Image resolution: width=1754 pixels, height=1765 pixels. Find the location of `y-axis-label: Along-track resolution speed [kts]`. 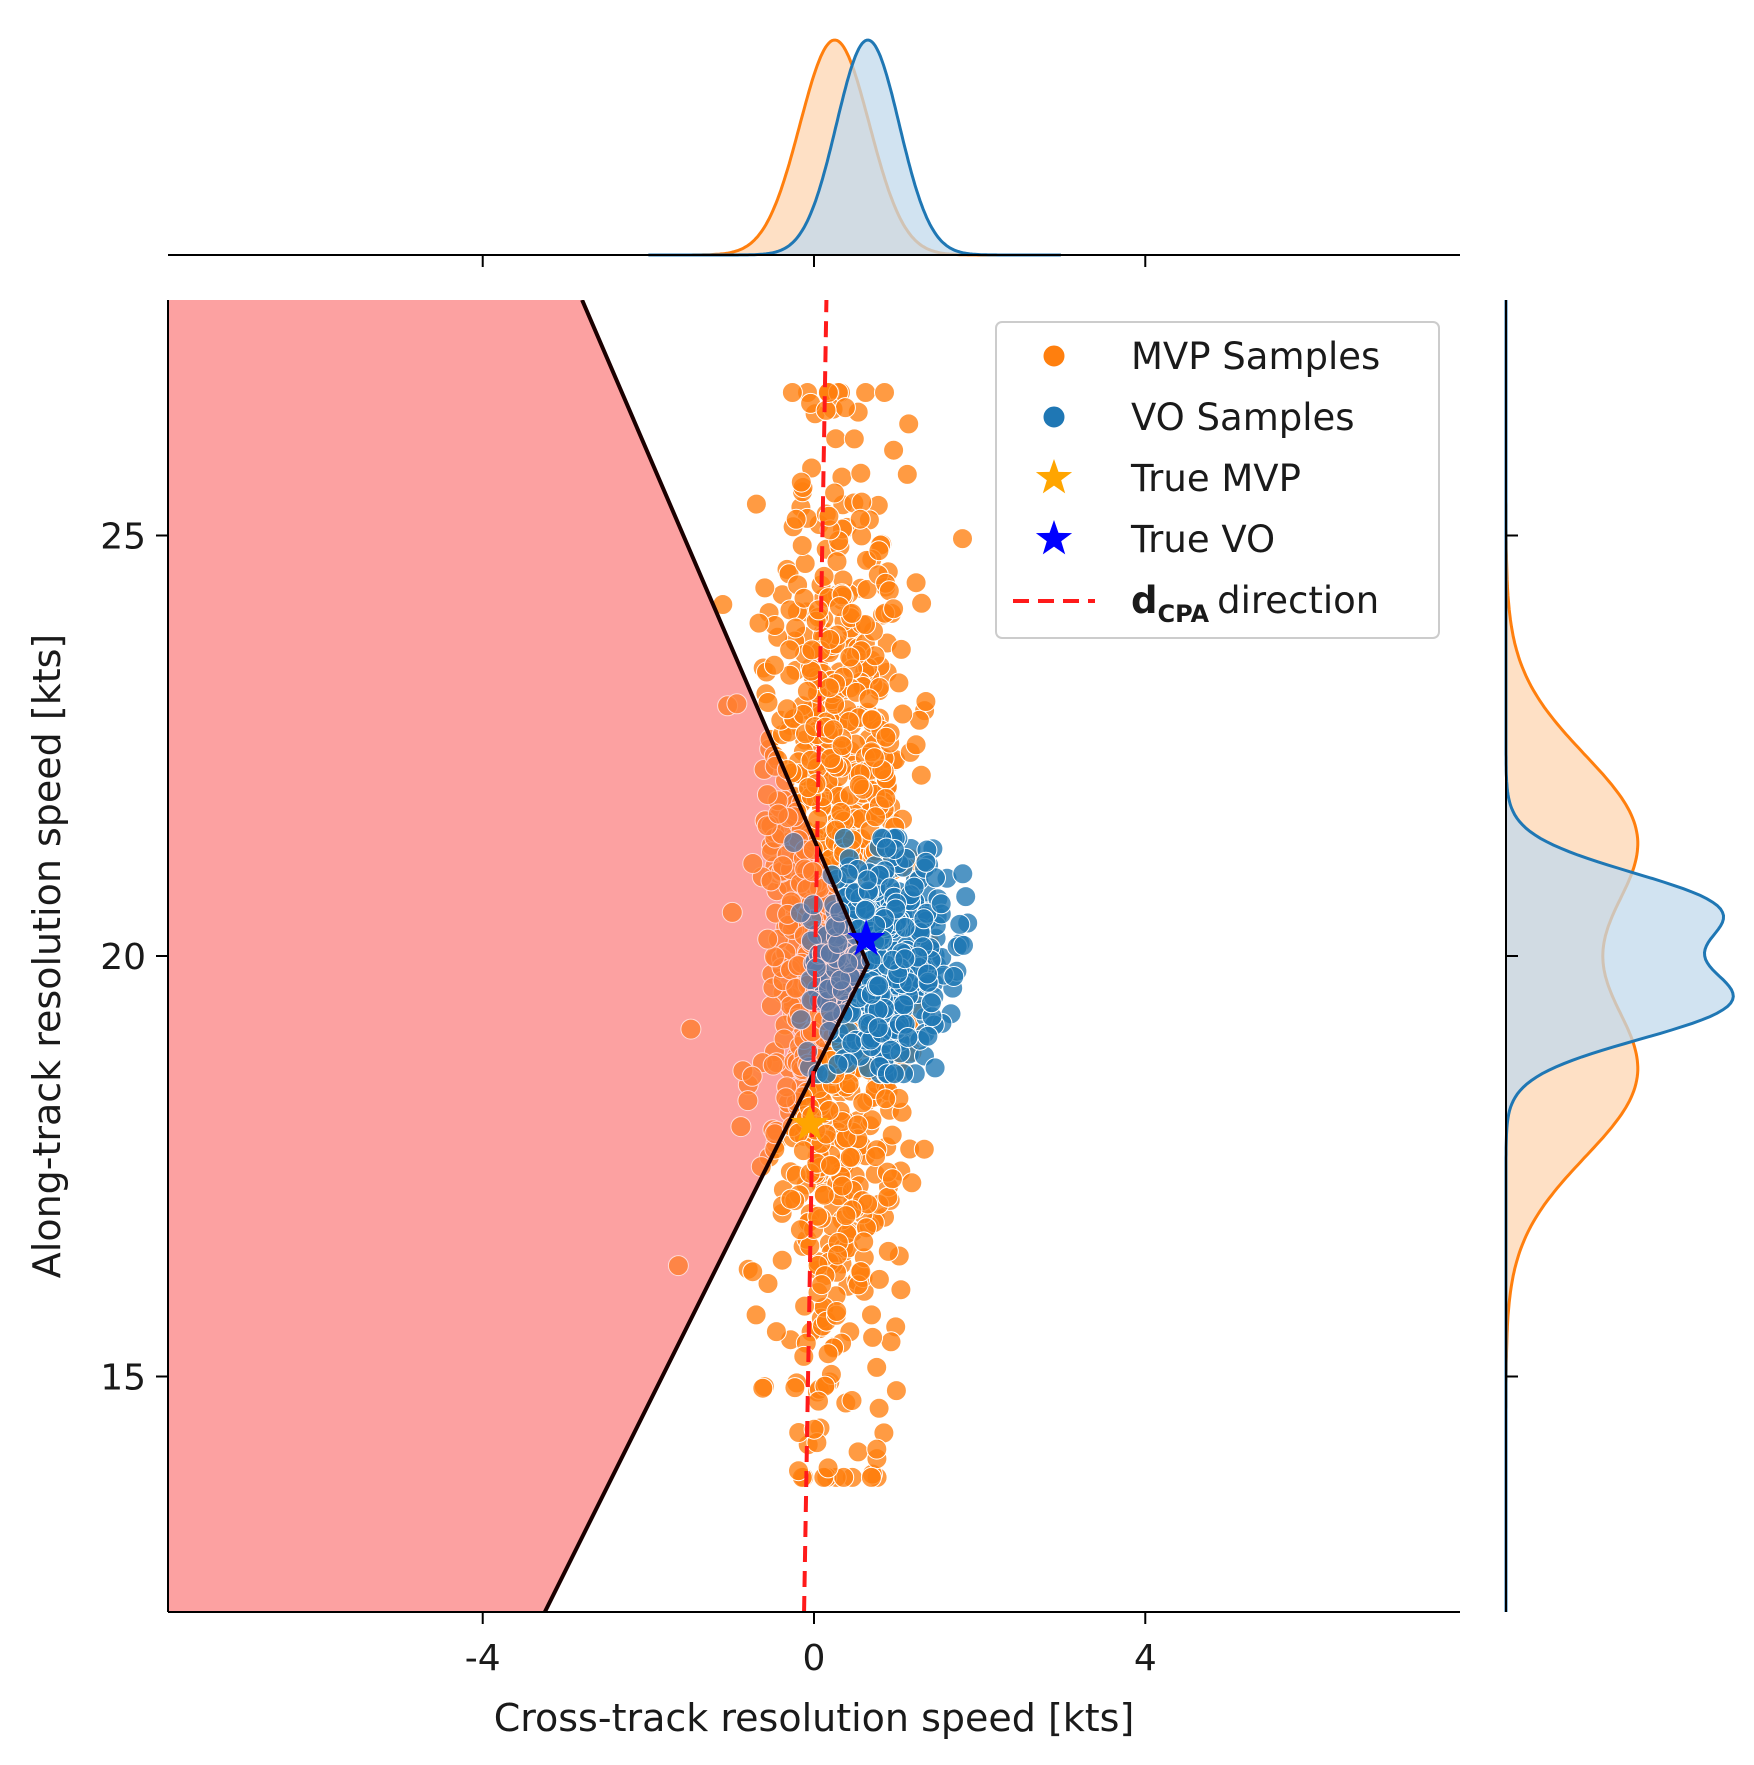

y-axis-label: Along-track resolution speed [kts] is located at coordinates (47, 956).